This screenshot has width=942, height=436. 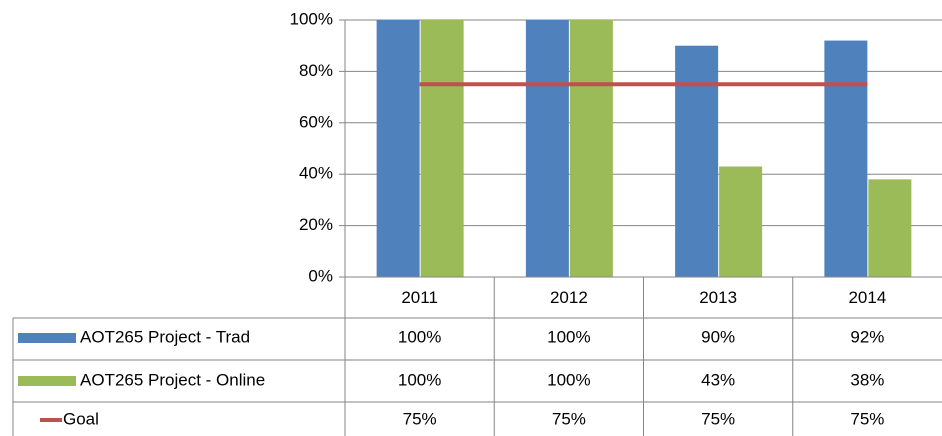 I want to click on y-tick-label: 40%, so click(x=316, y=173).